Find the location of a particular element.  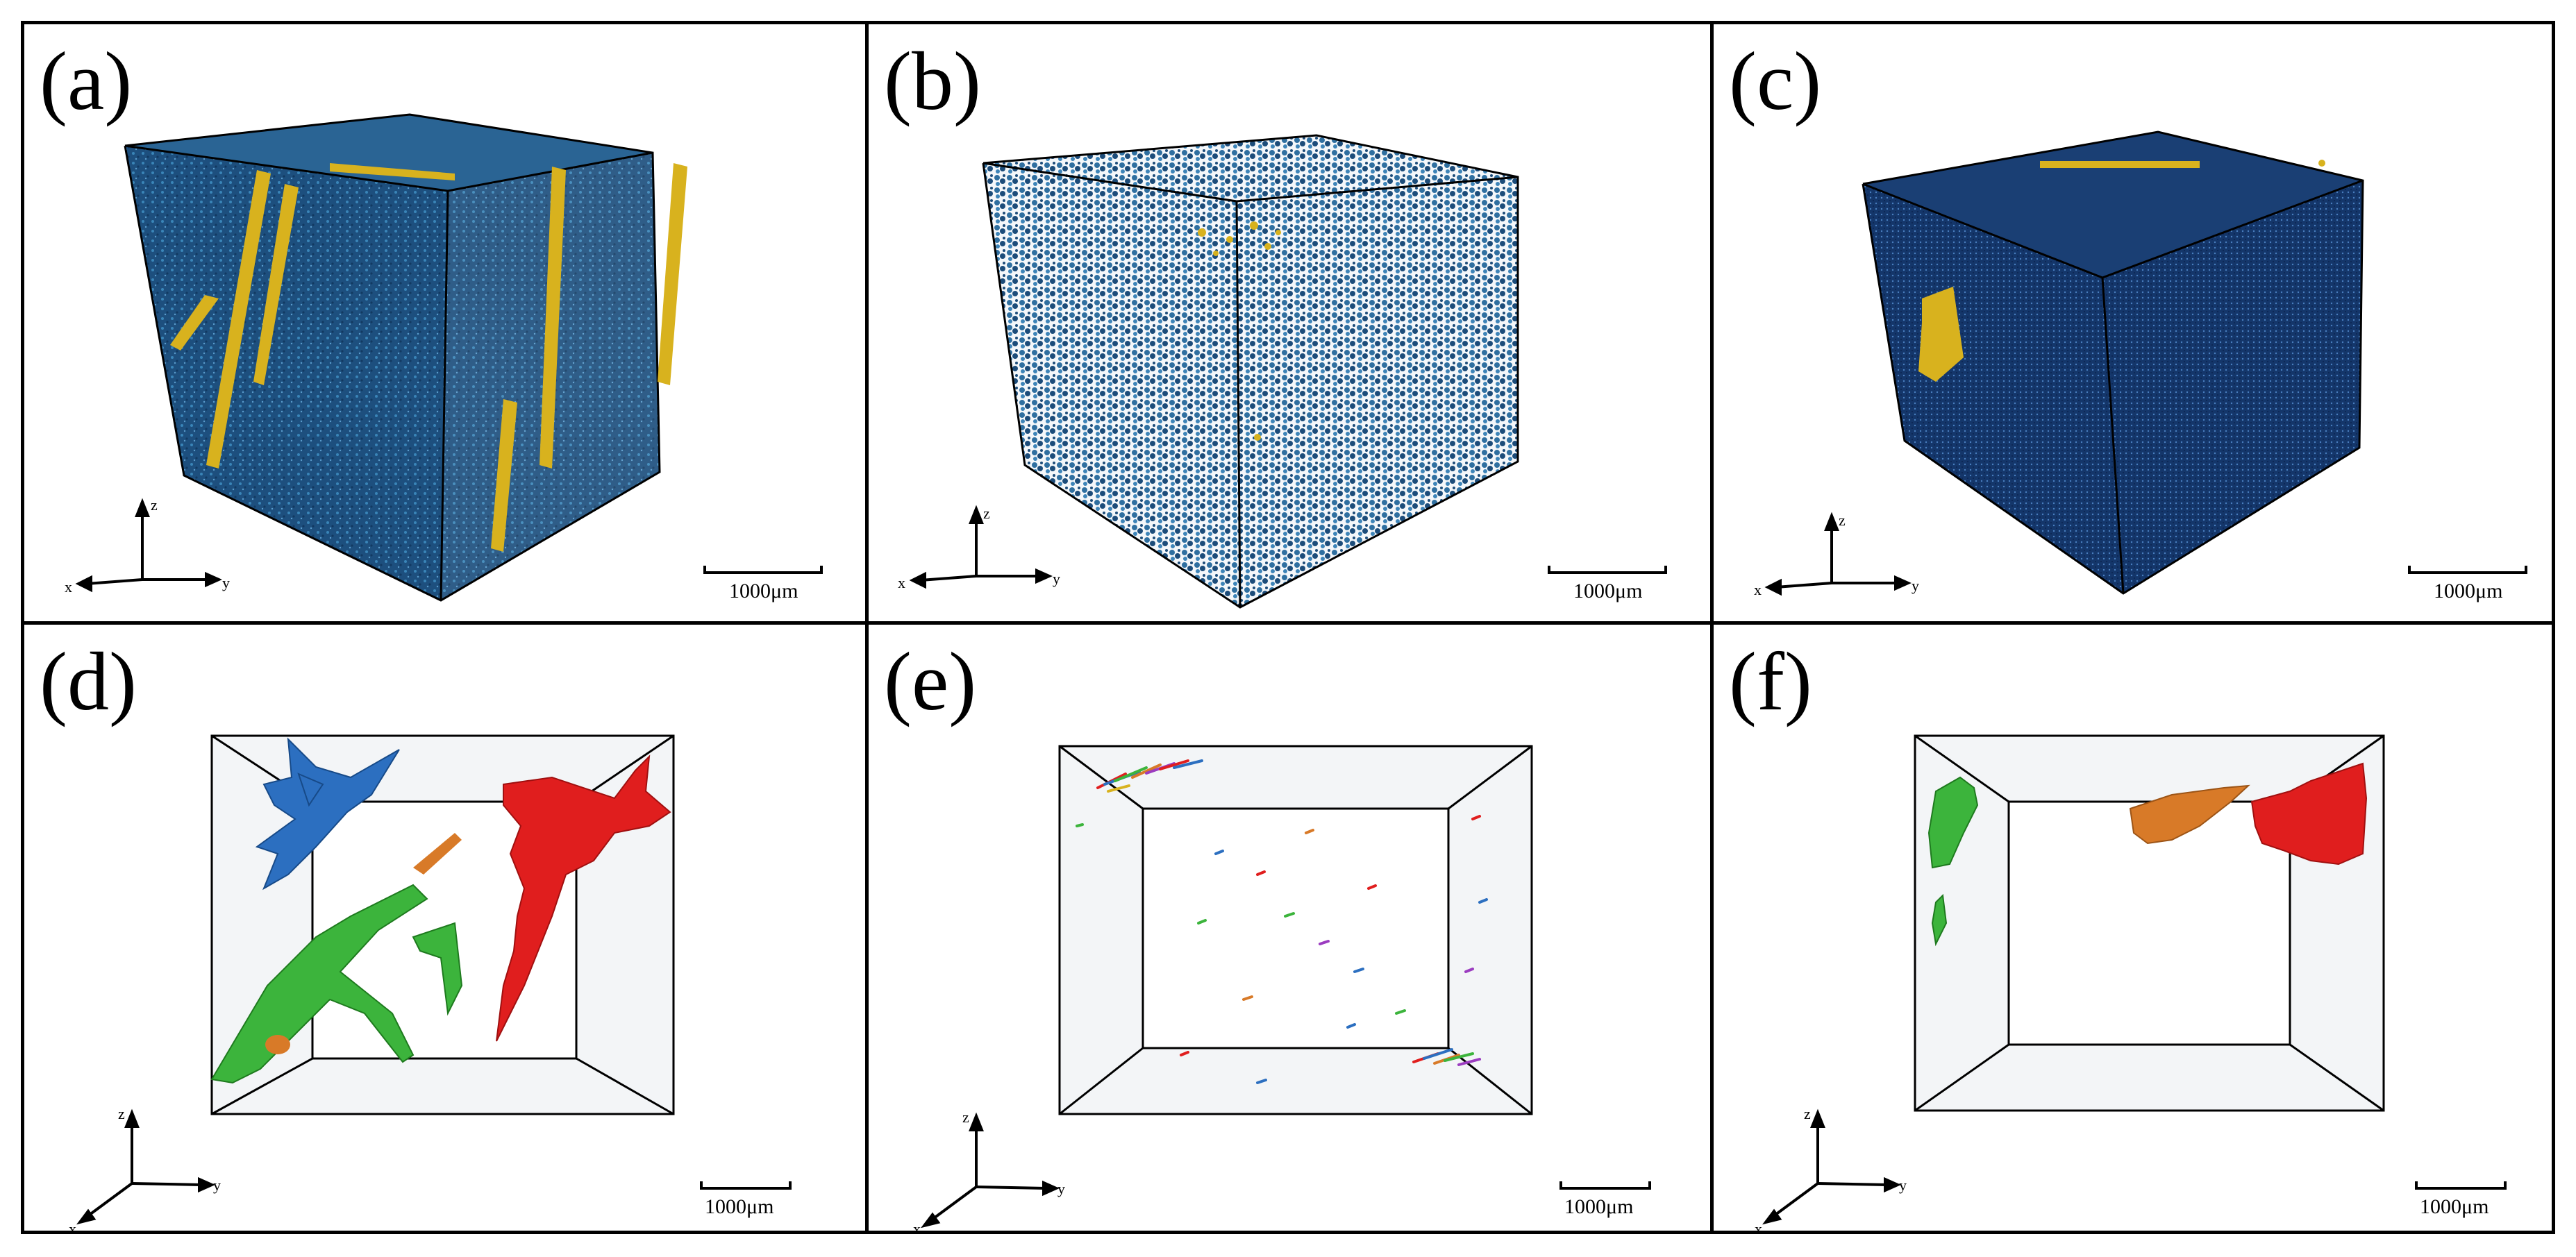

crack-blue-d is located at coordinates (327, 814).